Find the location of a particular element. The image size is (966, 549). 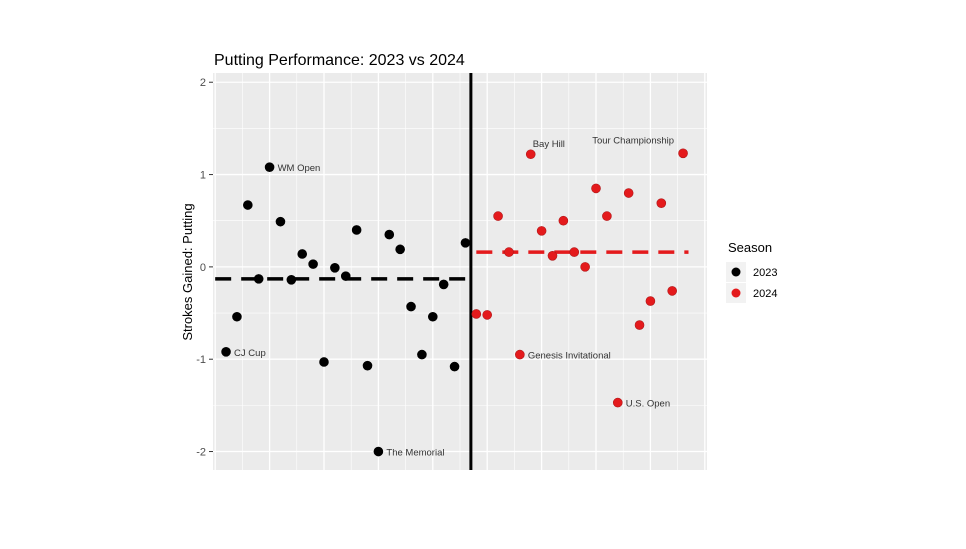

legend-marker-2023 is located at coordinates (736, 272).